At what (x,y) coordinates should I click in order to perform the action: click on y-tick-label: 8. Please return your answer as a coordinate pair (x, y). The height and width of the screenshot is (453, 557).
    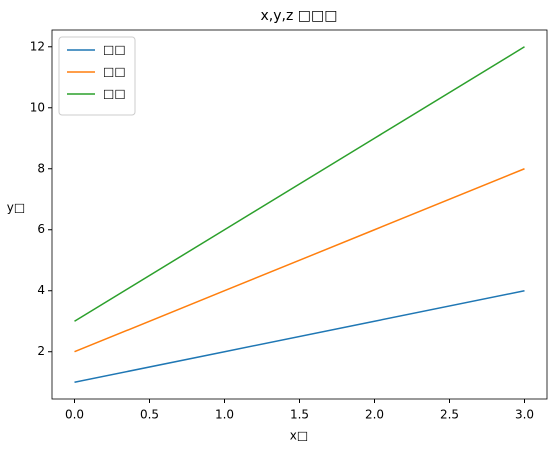
    Looking at the image, I should click on (41, 168).